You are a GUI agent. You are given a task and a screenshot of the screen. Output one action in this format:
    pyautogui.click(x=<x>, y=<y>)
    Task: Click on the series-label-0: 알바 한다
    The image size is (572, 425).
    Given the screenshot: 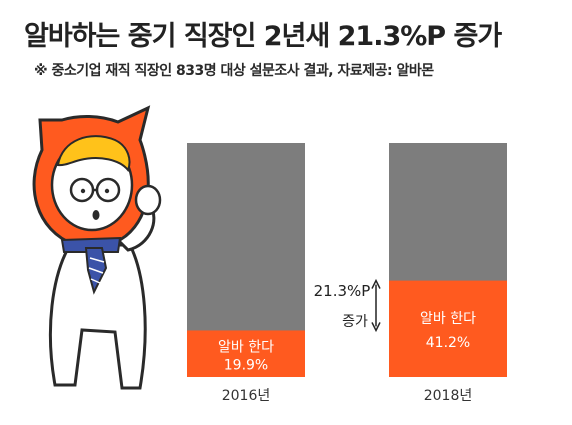 What is the action you would take?
    pyautogui.click(x=246, y=348)
    